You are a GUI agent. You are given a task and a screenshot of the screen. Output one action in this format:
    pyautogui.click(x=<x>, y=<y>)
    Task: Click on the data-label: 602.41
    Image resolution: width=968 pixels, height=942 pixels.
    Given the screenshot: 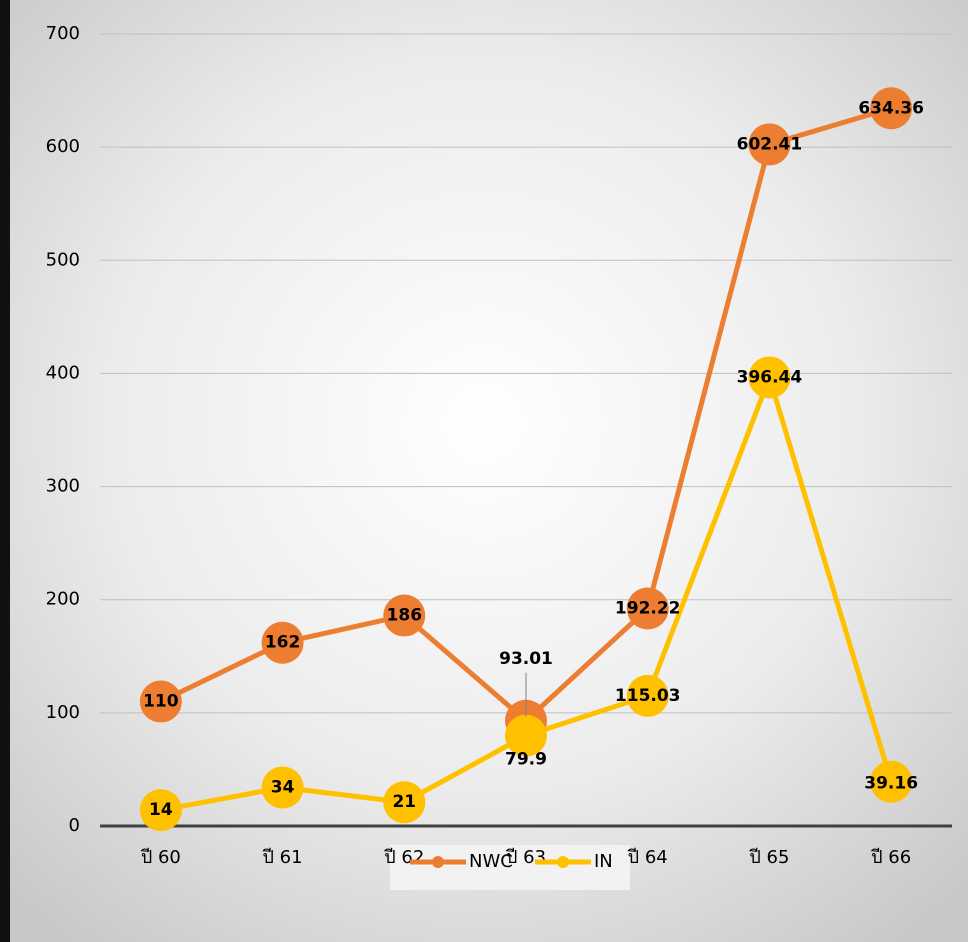 What is the action you would take?
    pyautogui.click(x=770, y=144)
    